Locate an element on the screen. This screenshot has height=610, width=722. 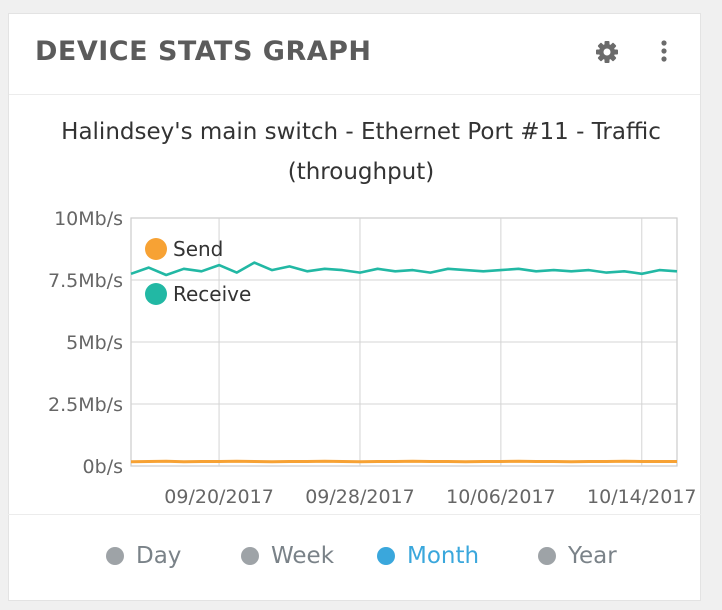
more-vertical-icon is located at coordinates (664, 52).